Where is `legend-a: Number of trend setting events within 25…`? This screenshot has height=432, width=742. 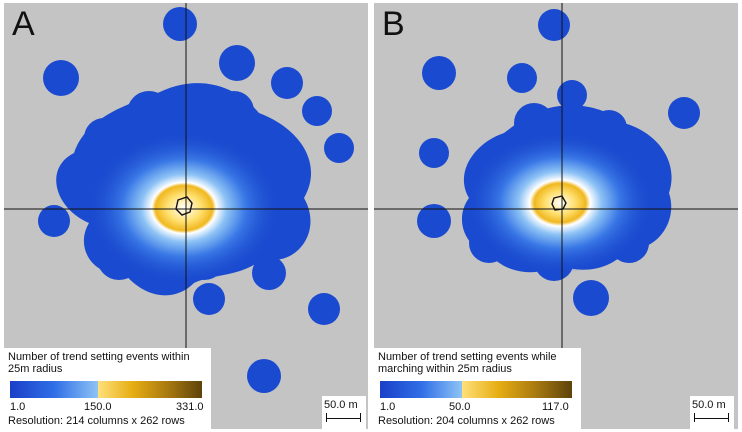 legend-a: Number of trend setting events within 25… is located at coordinates (107, 388).